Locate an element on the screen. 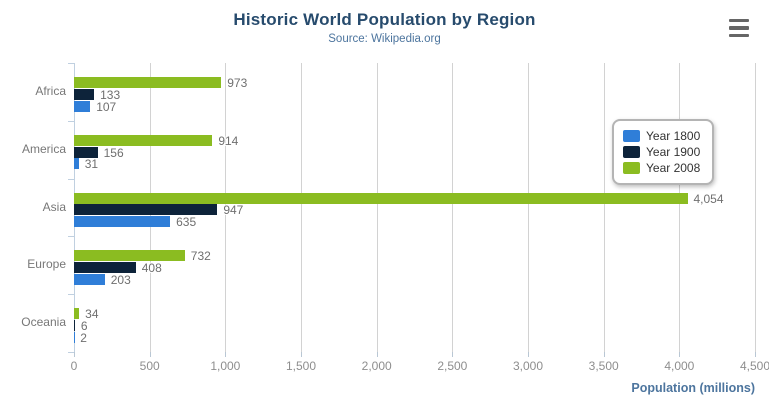 The image size is (769, 416). data-label-oceania-year-1800: 2 is located at coordinates (83, 337).